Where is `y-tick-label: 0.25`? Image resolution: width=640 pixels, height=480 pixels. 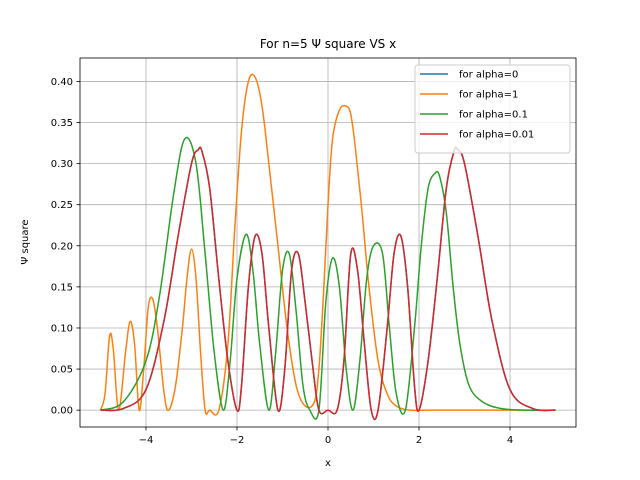 y-tick-label: 0.25 is located at coordinates (62, 205).